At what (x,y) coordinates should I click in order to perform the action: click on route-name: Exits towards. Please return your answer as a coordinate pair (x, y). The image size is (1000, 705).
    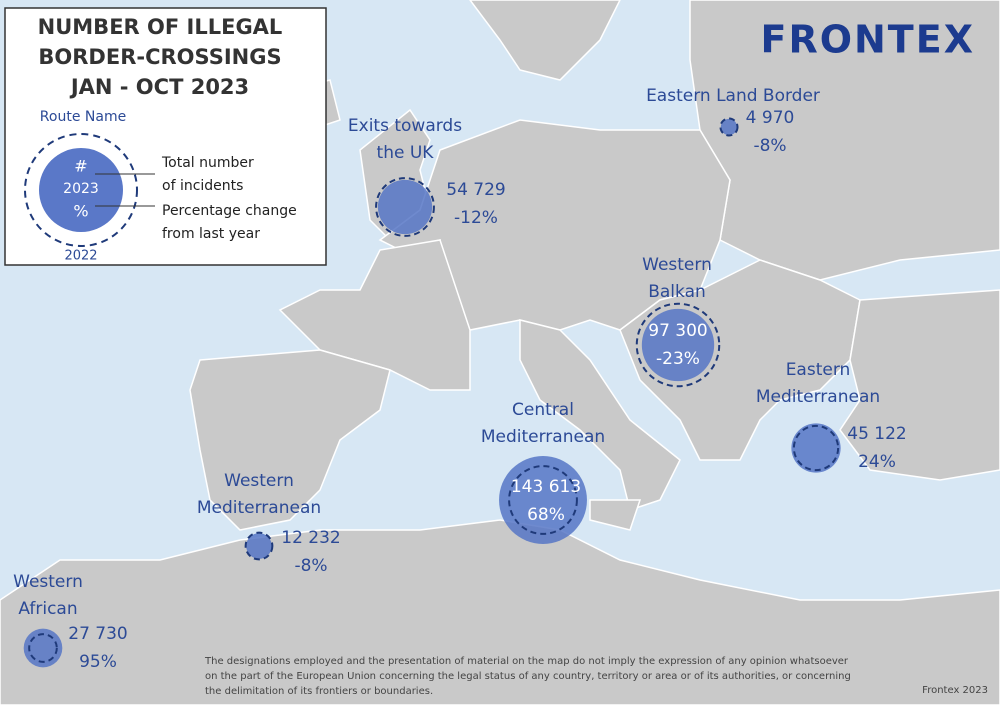
    Looking at the image, I should click on (405, 126).